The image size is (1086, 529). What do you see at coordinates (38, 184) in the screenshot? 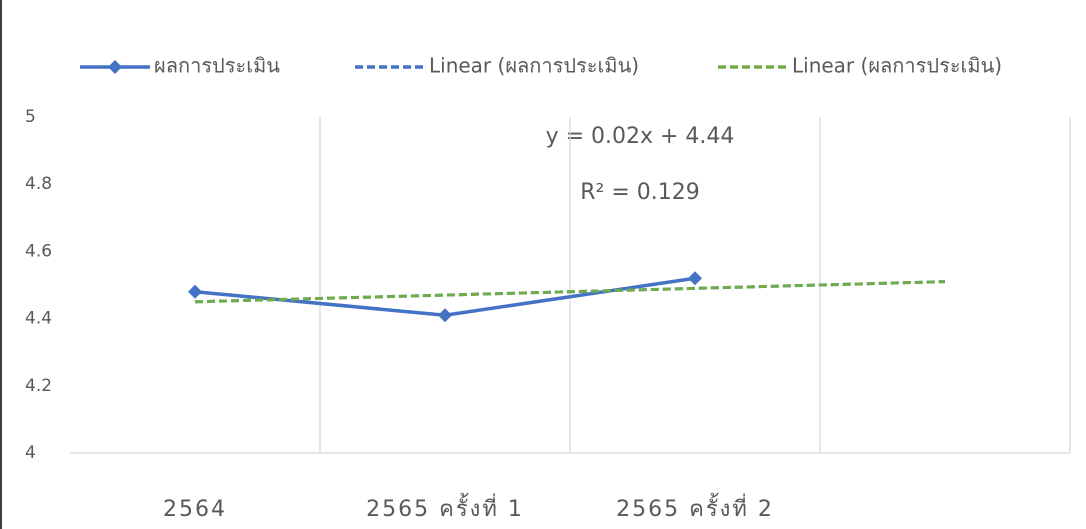
I see `y-tick-label: 4.8` at bounding box center [38, 184].